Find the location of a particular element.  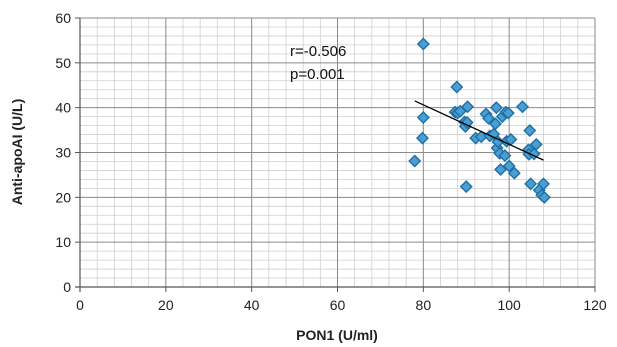

y-tick-label: 10 is located at coordinates (63, 242).